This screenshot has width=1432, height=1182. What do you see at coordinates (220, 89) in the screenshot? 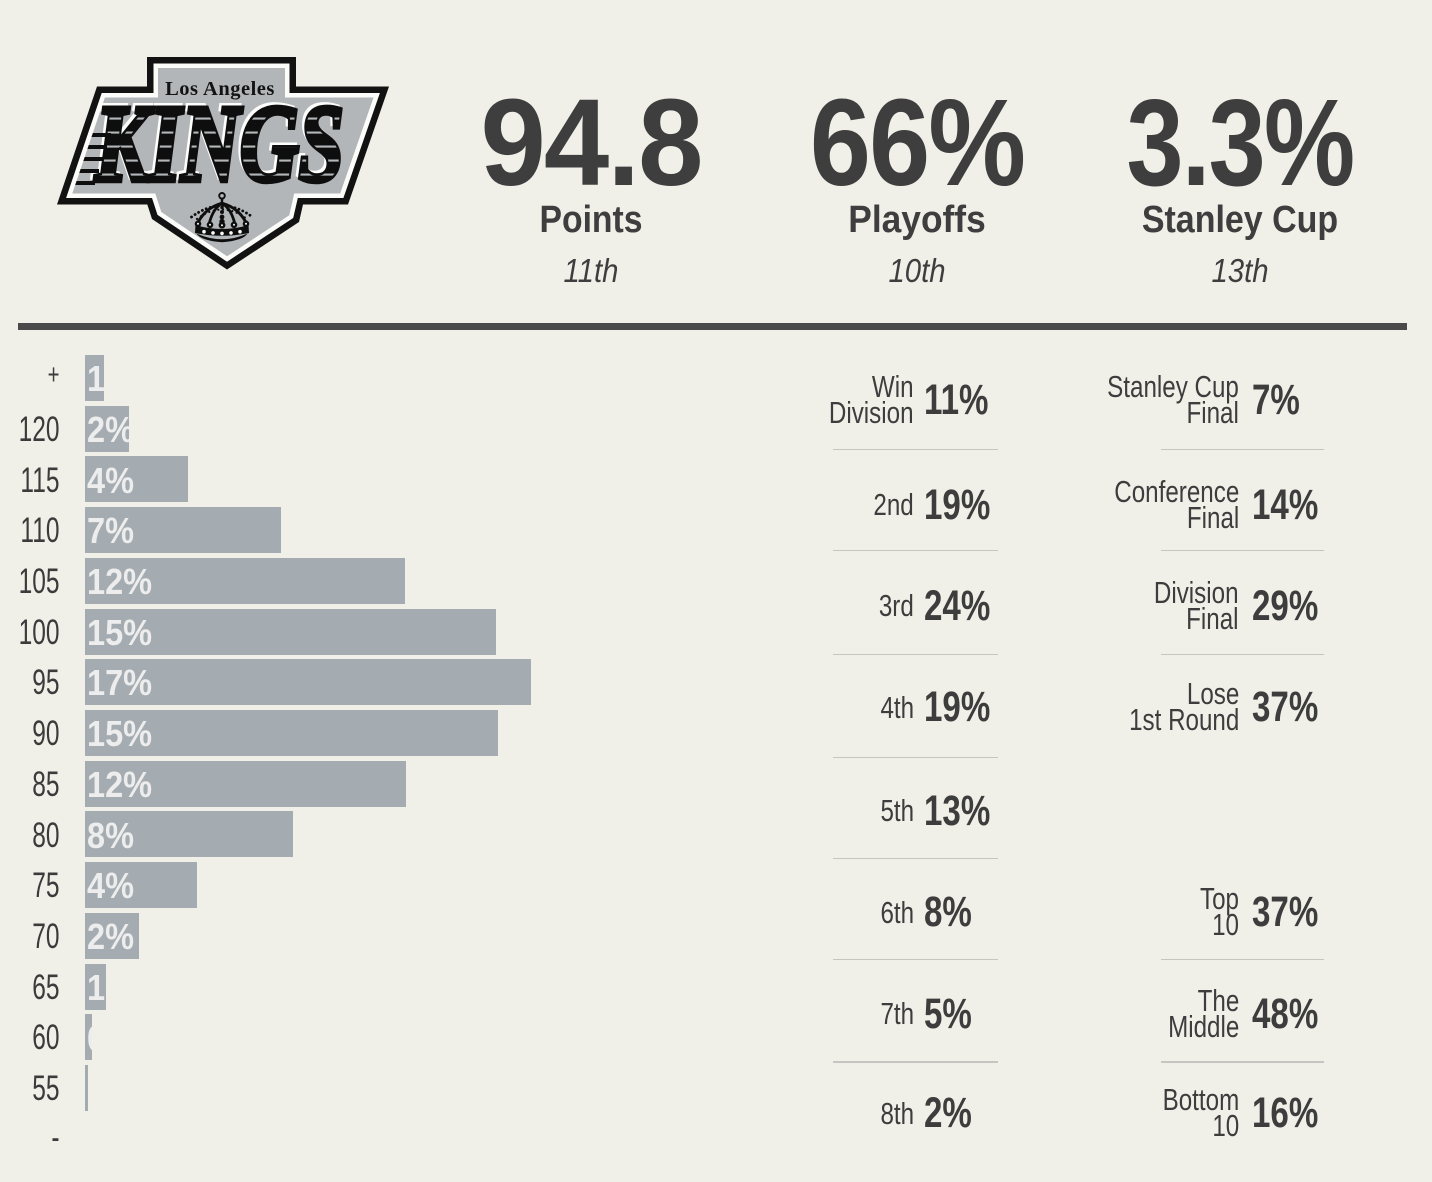
I see `svg-text: Los Angeles` at bounding box center [220, 89].